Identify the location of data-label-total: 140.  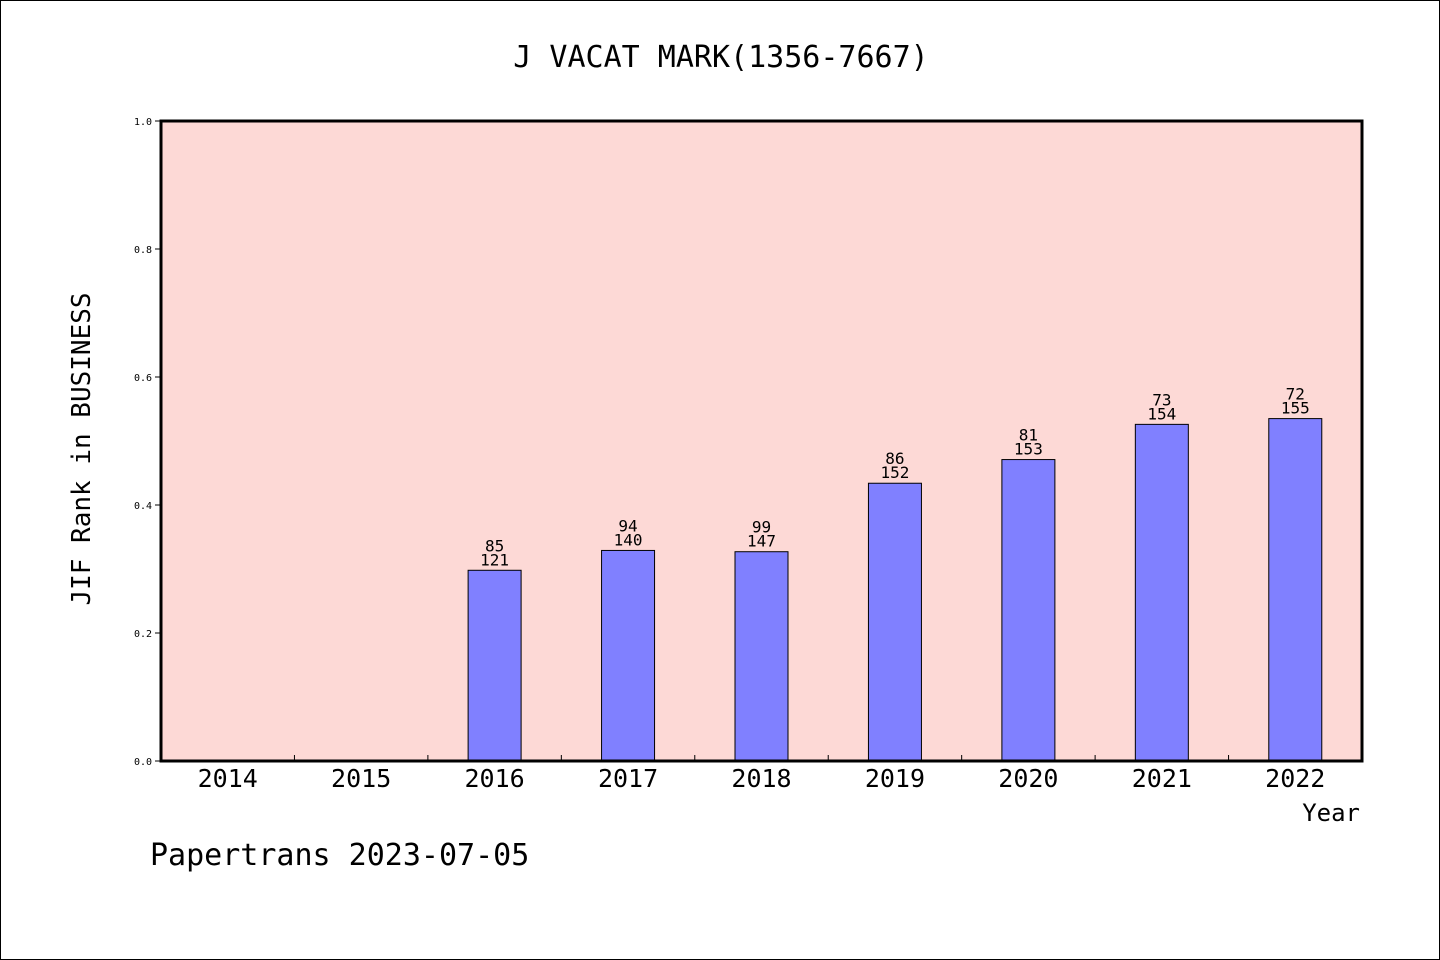
(628, 539).